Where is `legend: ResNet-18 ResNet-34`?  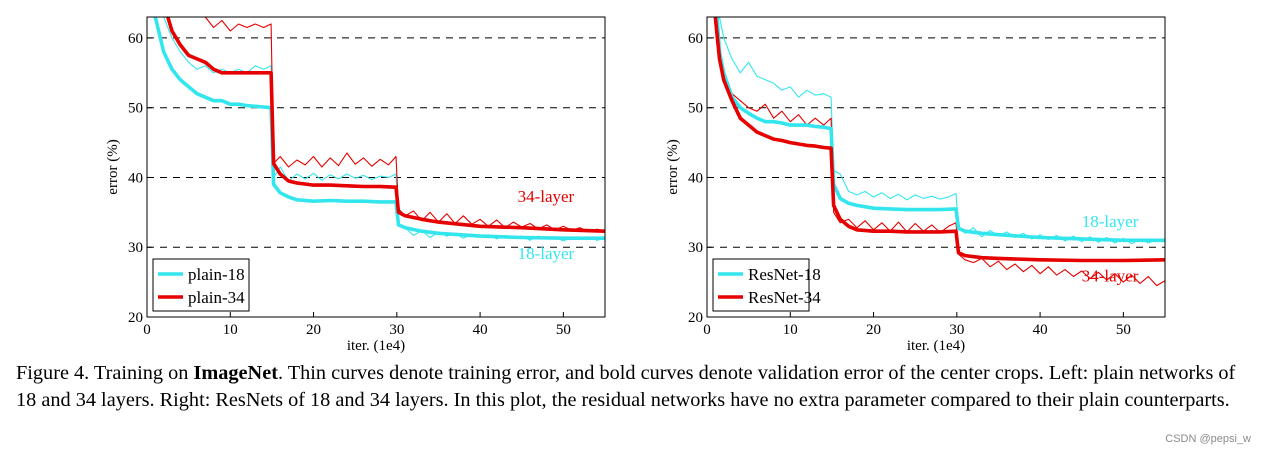
legend: ResNet-18 ResNet-34 is located at coordinates (766, 285).